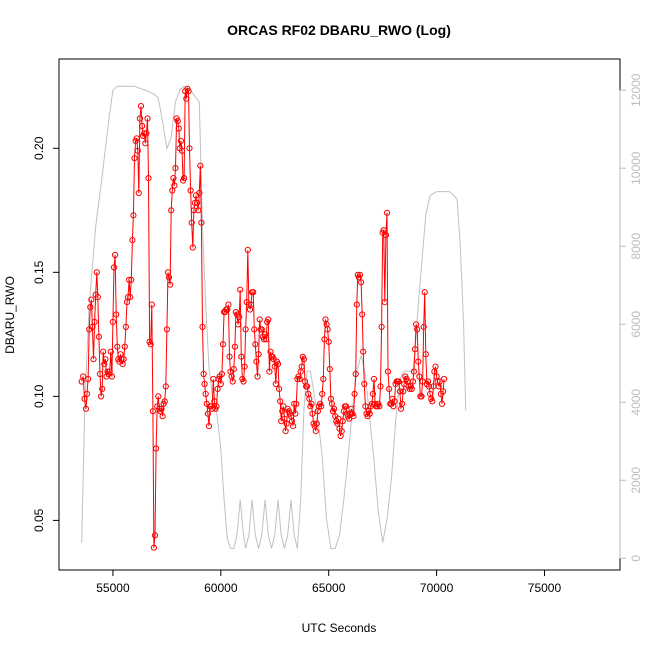 This screenshot has width=650, height=650. I want to click on x-tick-label: 60000, so click(221, 588).